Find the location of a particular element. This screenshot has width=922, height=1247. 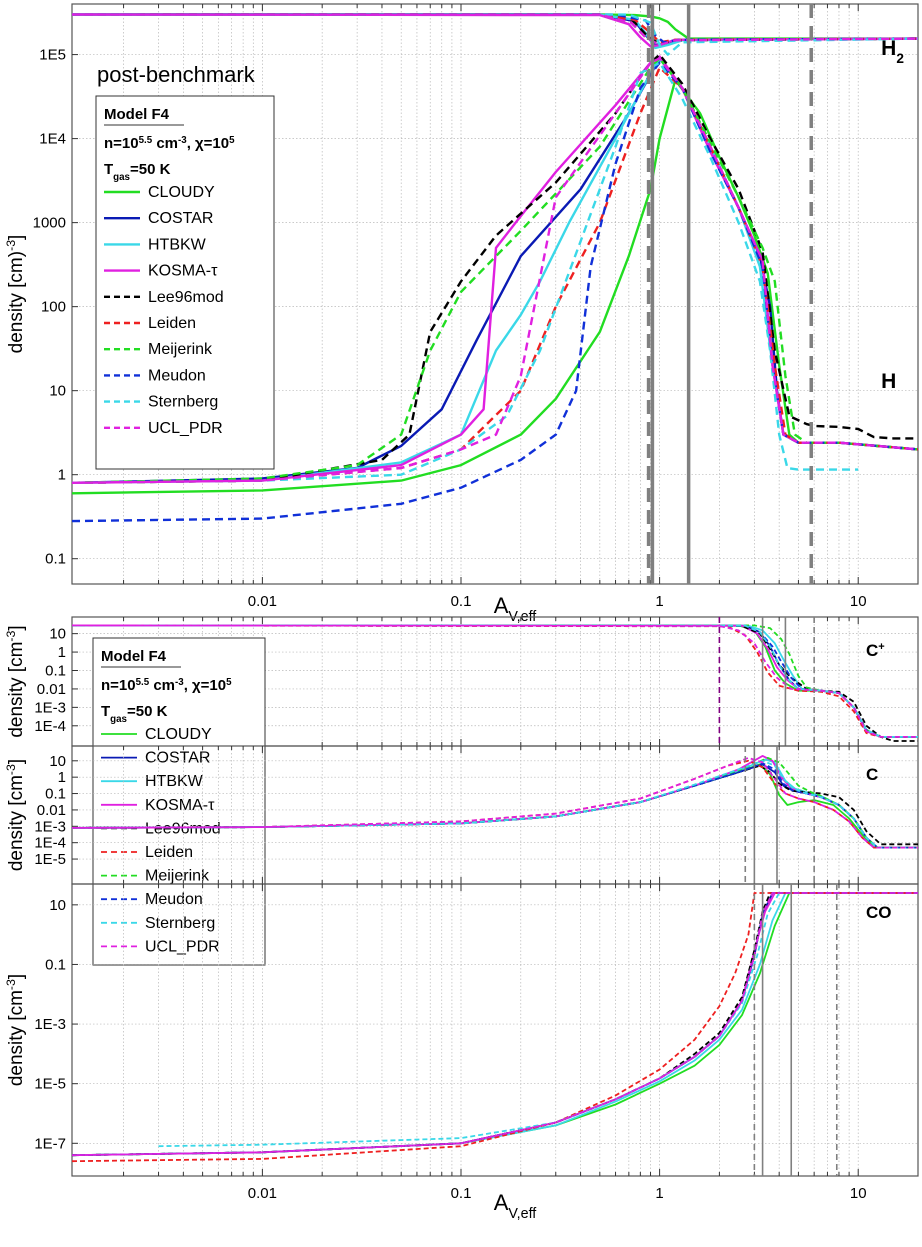

series-line-meudon is located at coordinates (495, 28).